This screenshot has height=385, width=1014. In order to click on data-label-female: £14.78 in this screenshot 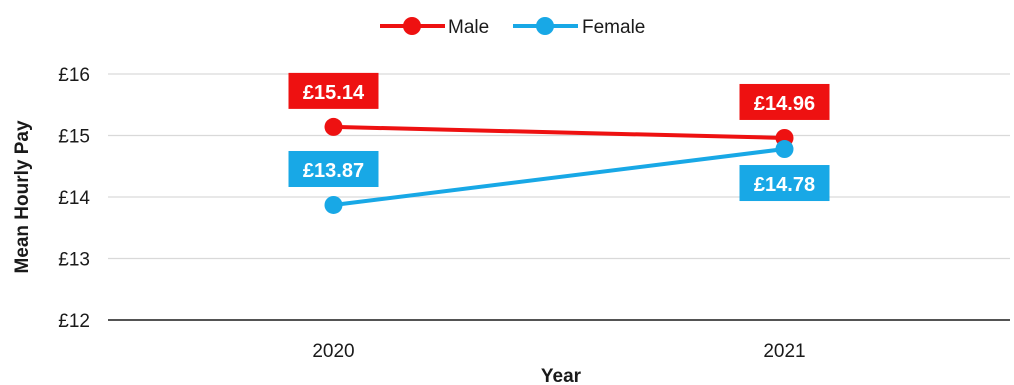, I will do `click(784, 183)`.